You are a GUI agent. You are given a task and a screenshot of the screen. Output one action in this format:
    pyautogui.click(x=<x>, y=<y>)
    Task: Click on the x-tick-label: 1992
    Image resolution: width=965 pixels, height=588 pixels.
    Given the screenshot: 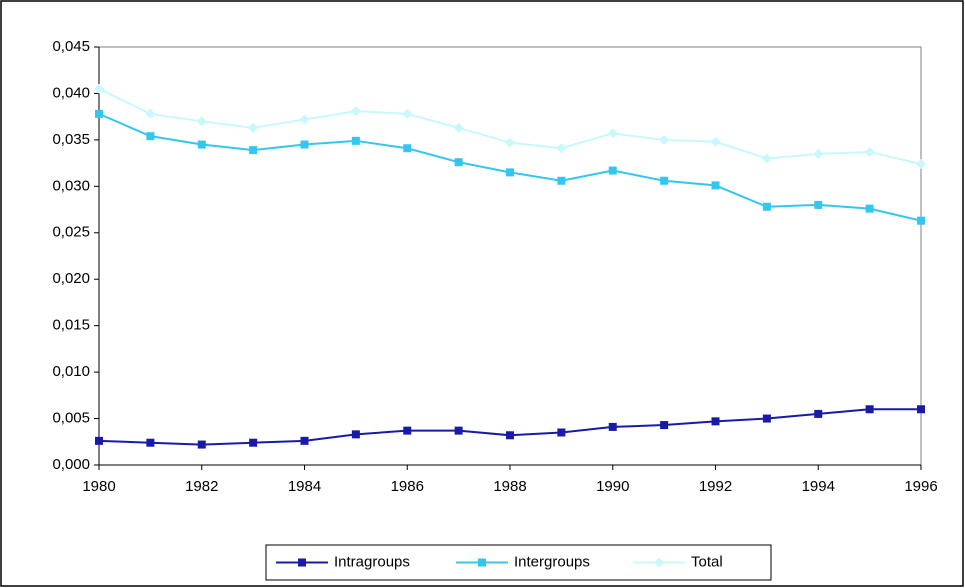 What is the action you would take?
    pyautogui.click(x=715, y=486)
    